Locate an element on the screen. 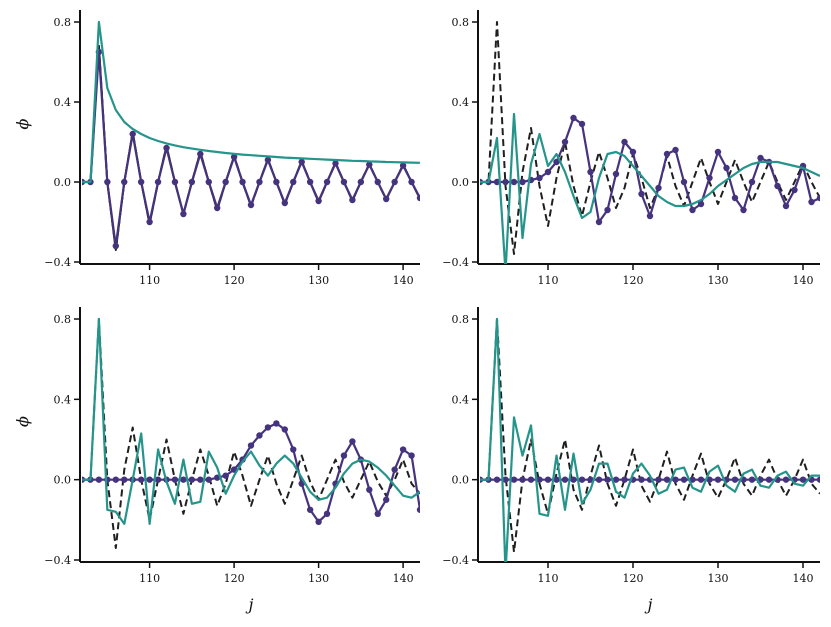  x-tick-label: 120 is located at coordinates (633, 578).